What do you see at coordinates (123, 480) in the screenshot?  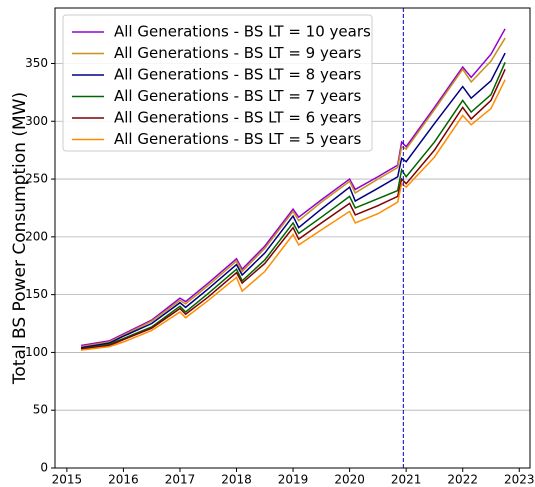 I see `x-tick-label: 2016` at bounding box center [123, 480].